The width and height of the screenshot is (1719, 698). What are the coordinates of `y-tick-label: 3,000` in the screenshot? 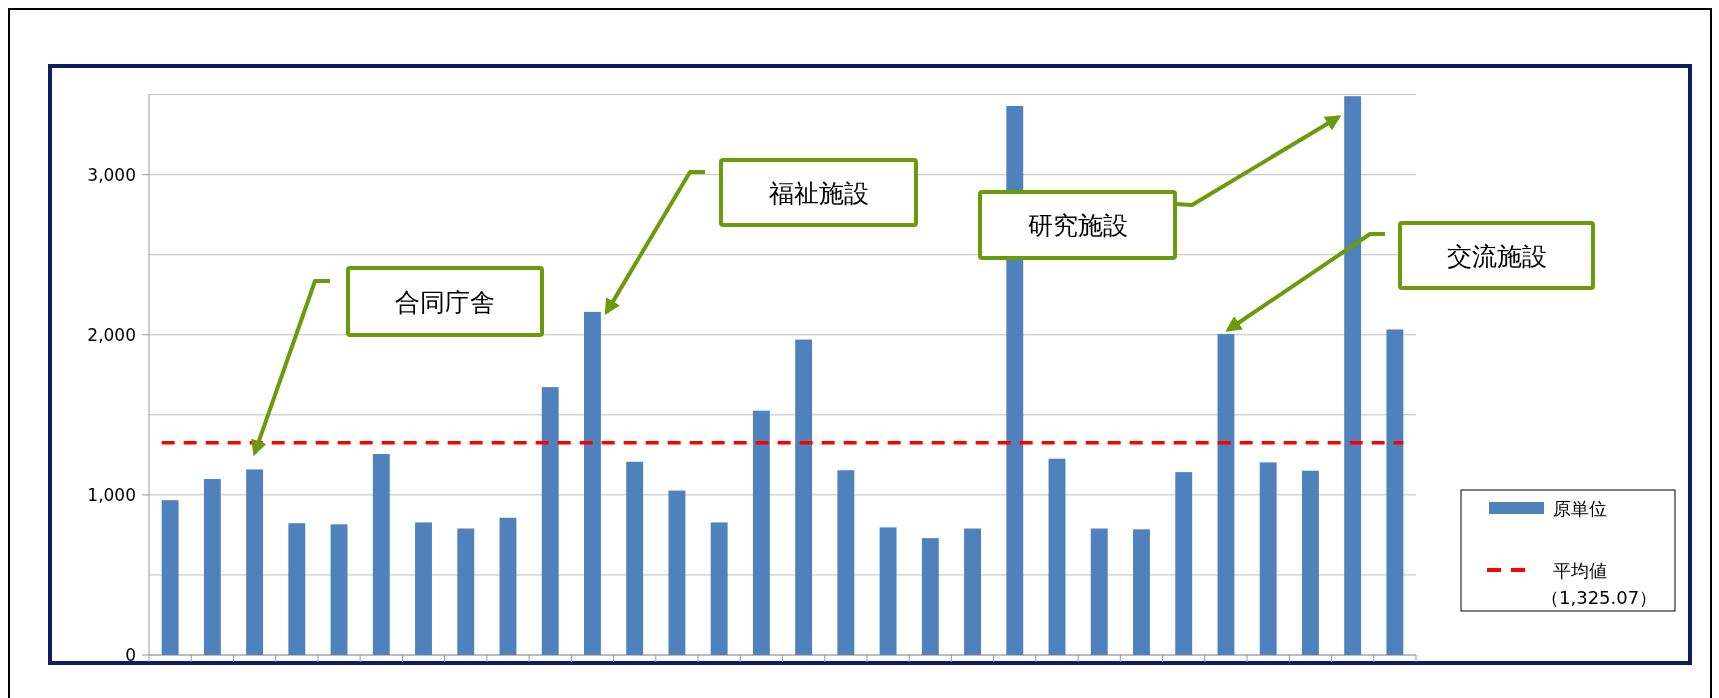 It's located at (111, 174).